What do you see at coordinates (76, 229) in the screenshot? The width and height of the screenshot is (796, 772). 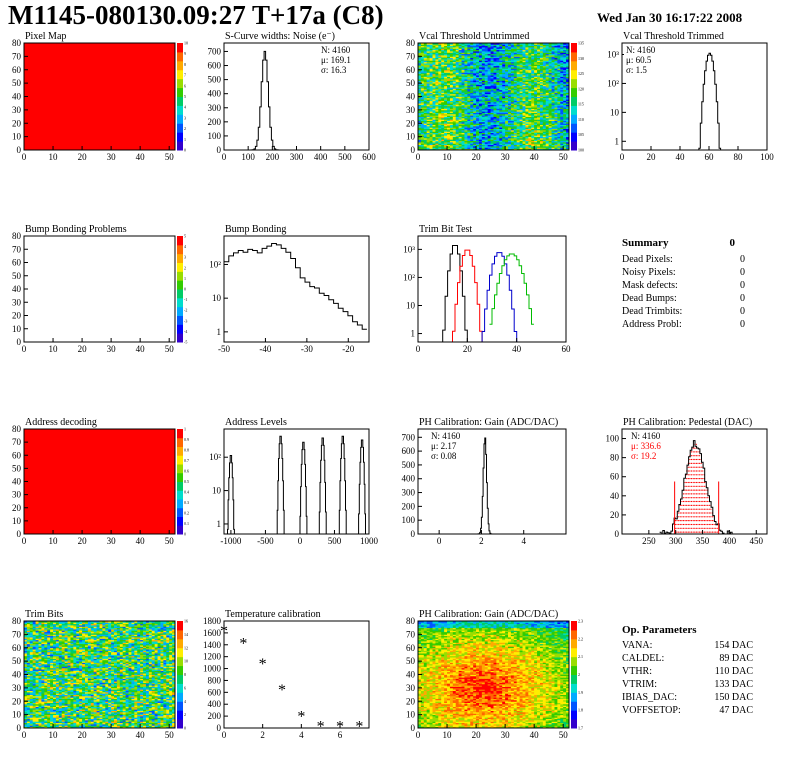 I see `bump-problems-title: Bump Bonding Problems` at bounding box center [76, 229].